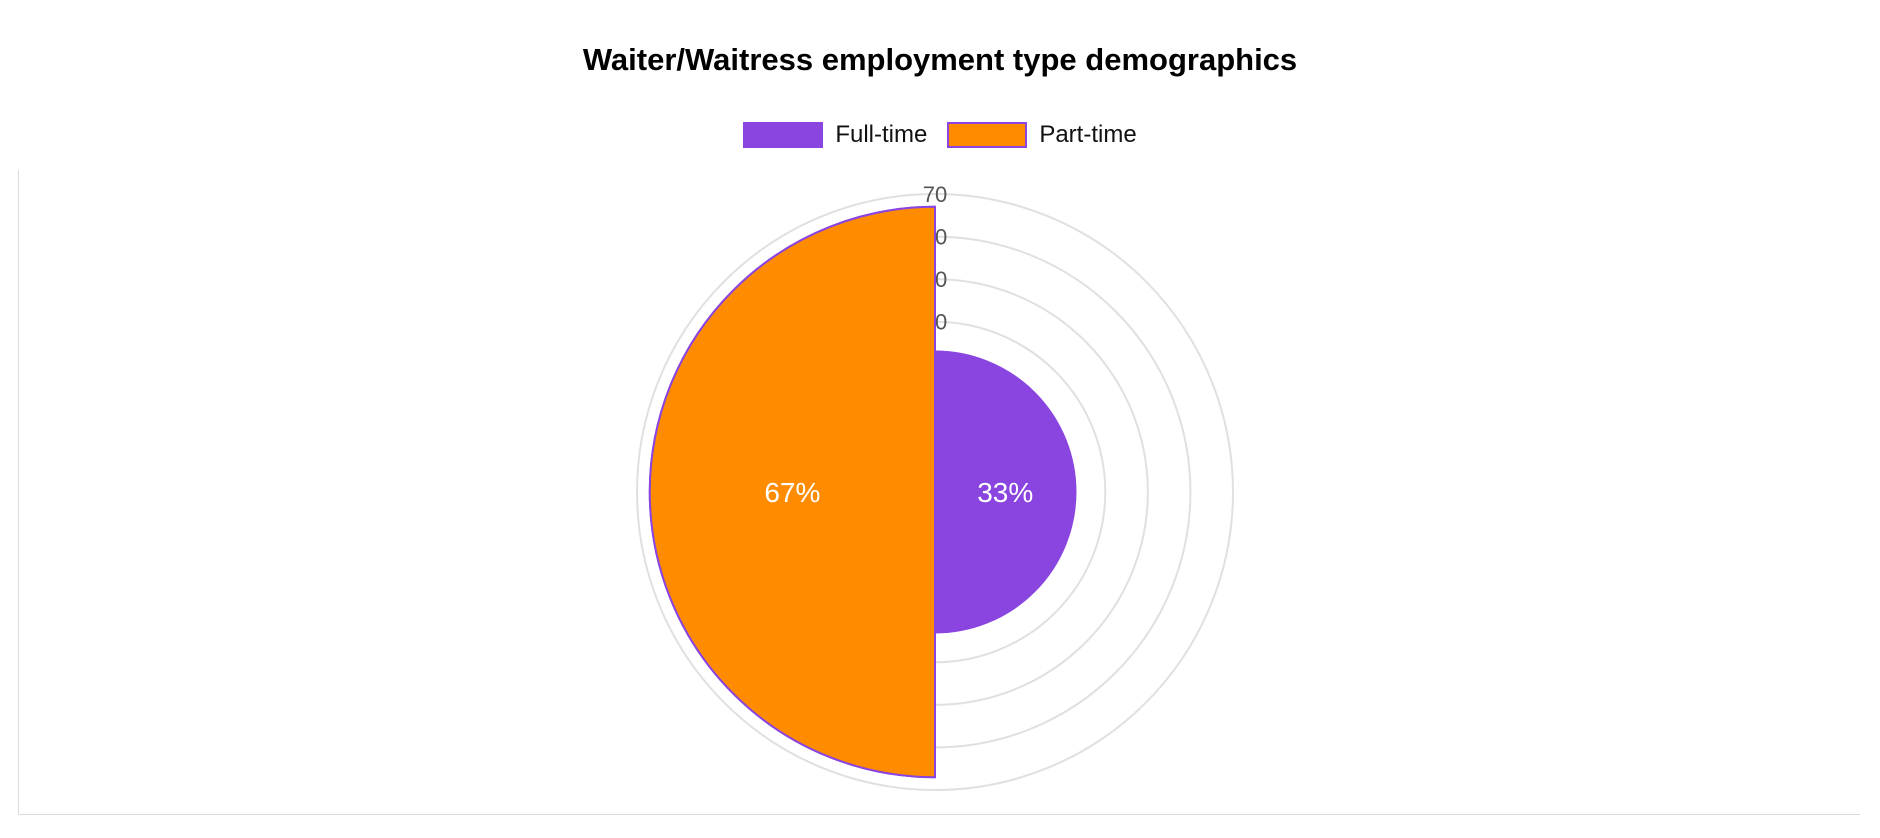 The height and width of the screenshot is (838, 1880). I want to click on tick-label-70: 70, so click(935, 194).